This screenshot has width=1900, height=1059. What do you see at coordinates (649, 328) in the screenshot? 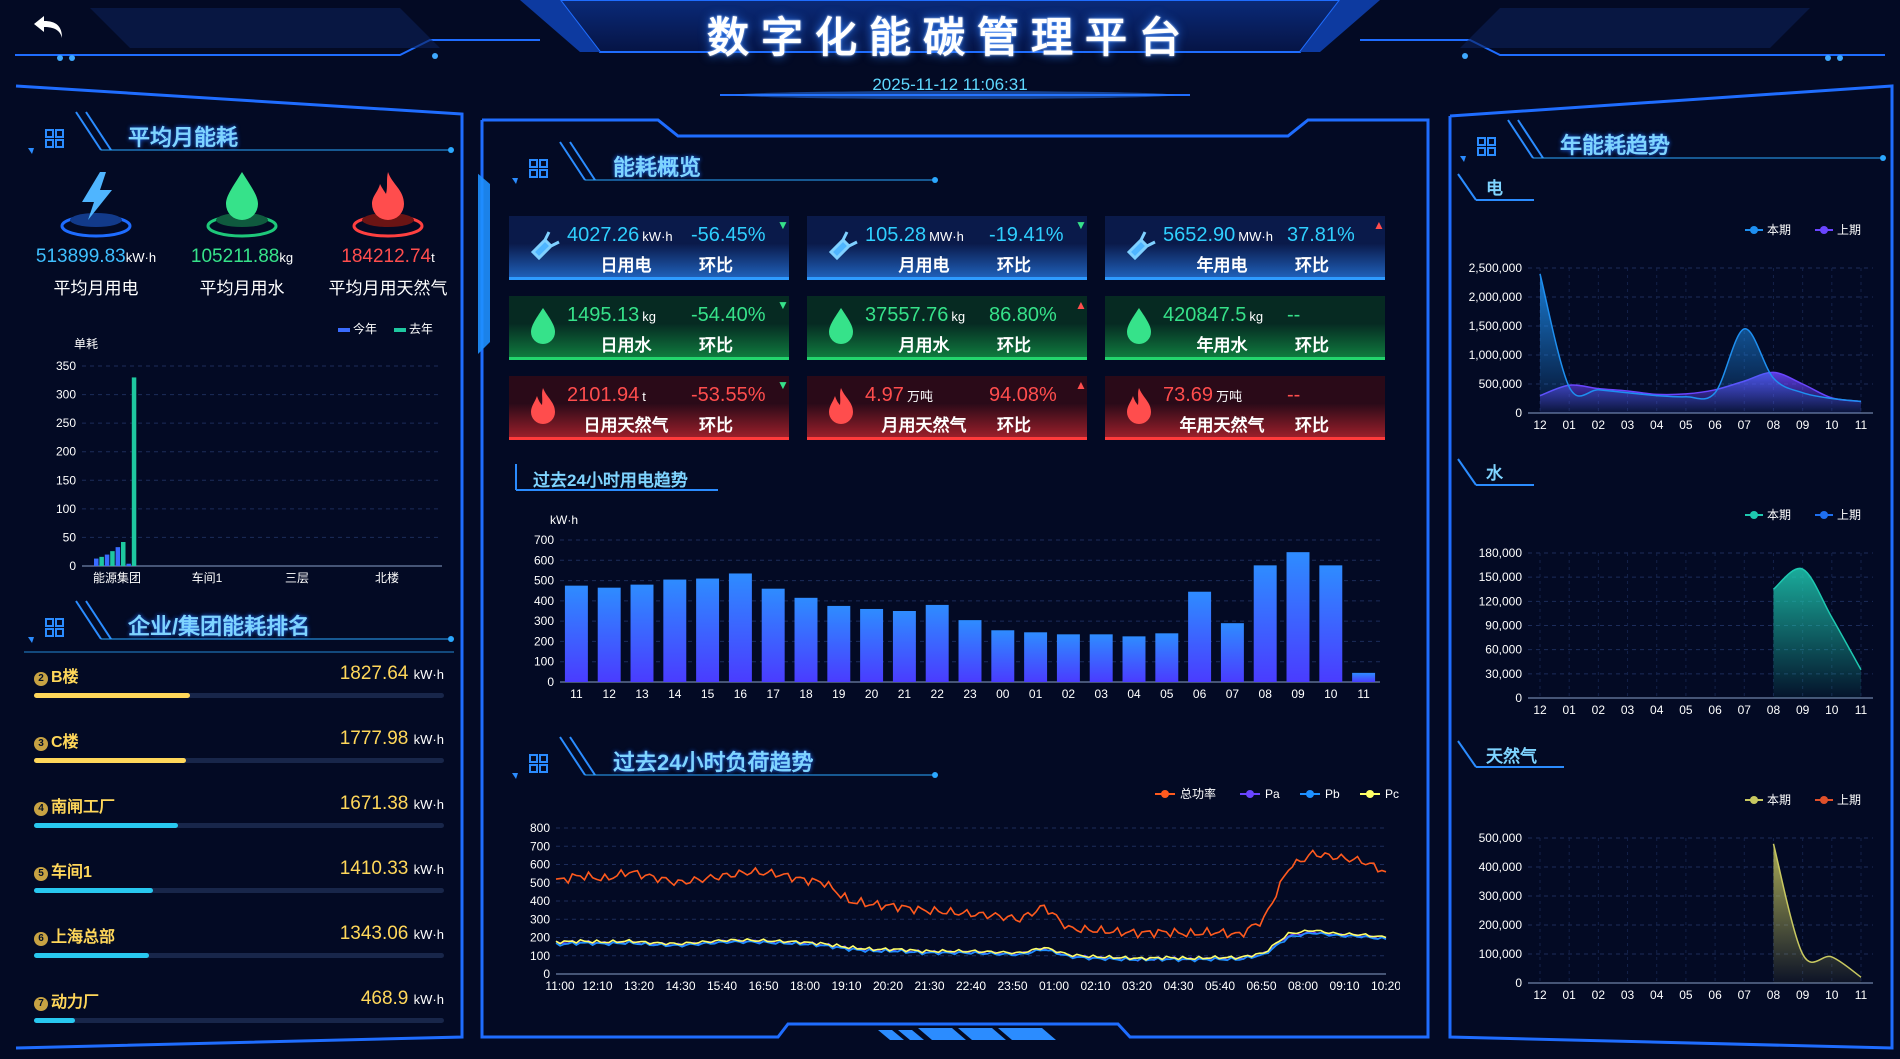
I see `overview-card: 1495.13 kg -54.40% 日用水 环比 ▼` at bounding box center [649, 328].